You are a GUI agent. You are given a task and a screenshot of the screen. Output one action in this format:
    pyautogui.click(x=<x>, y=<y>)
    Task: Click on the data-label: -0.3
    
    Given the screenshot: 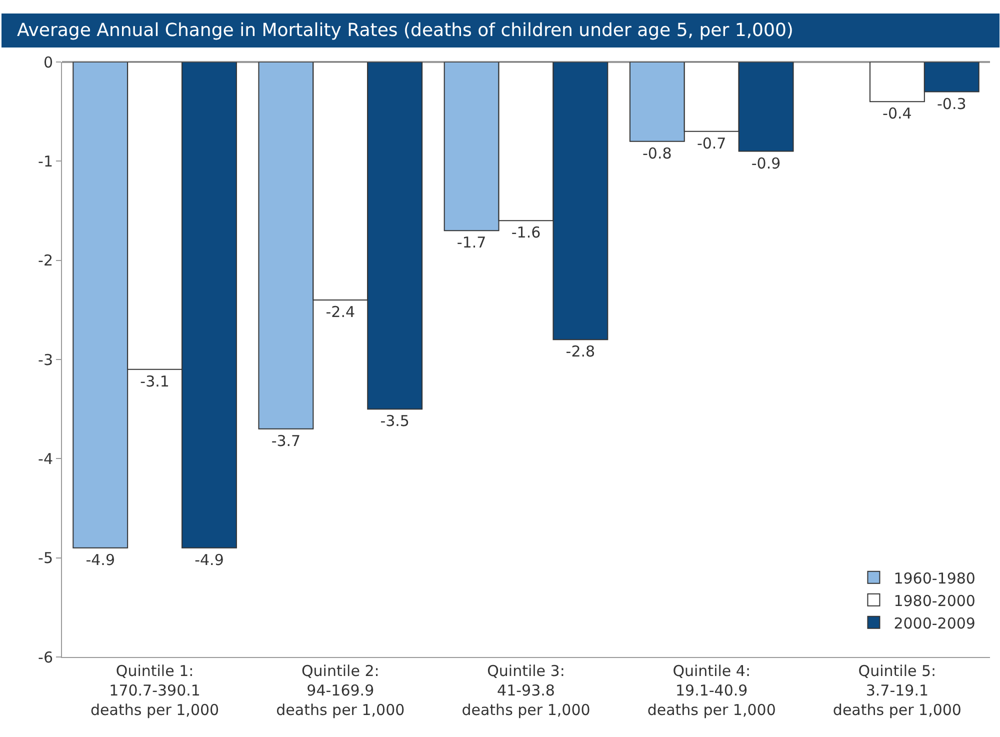 What is the action you would take?
    pyautogui.click(x=951, y=103)
    